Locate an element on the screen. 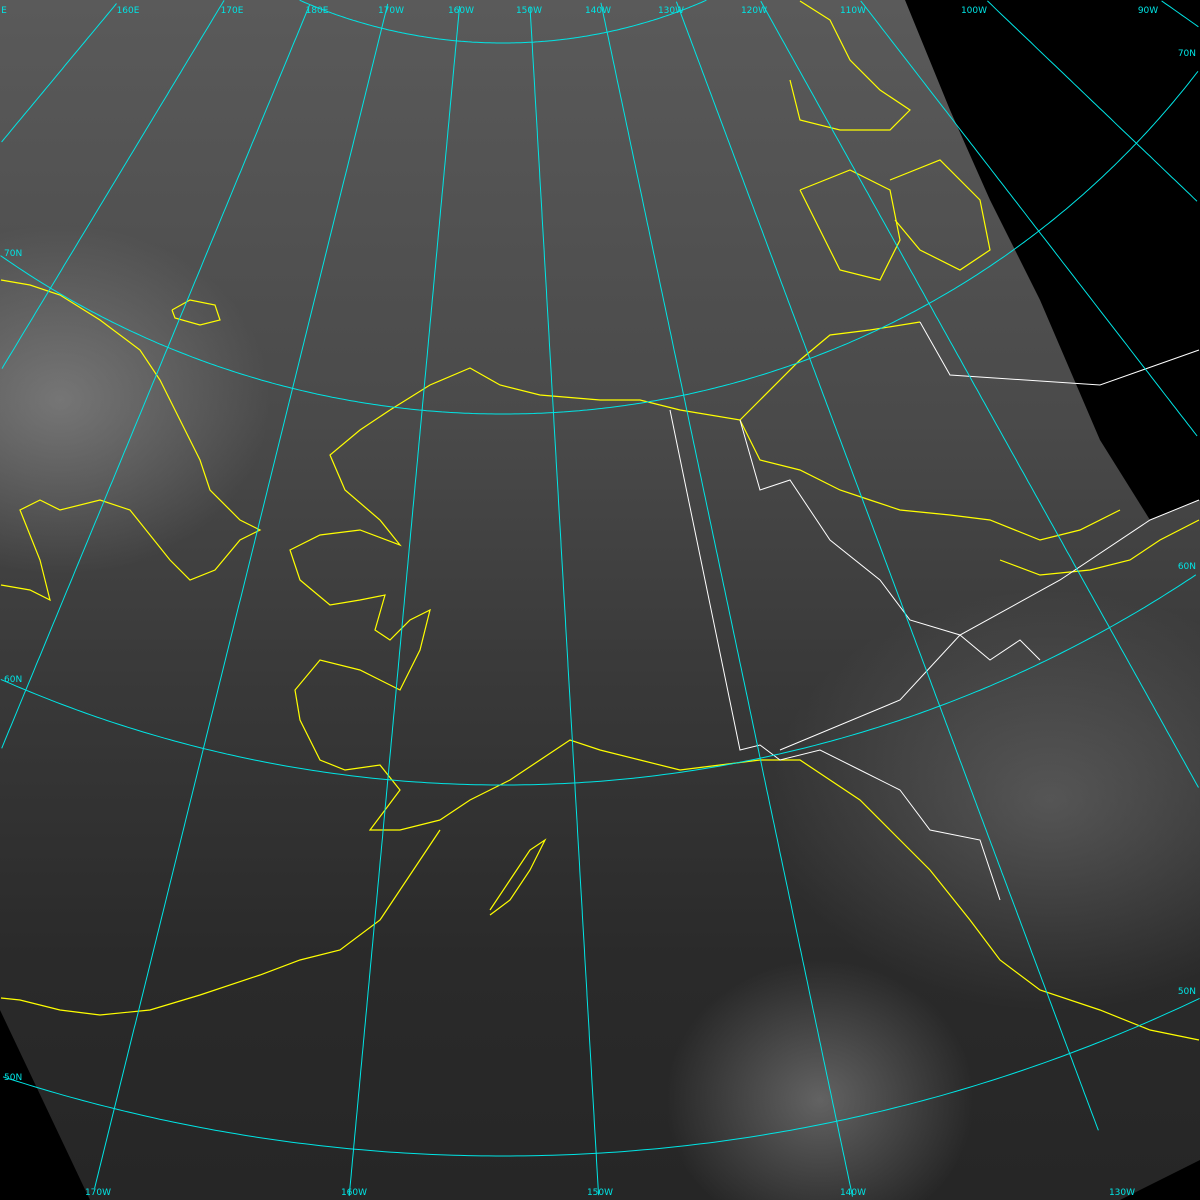 This screenshot has width=1200, height=1200. coastline-kodiak is located at coordinates (518, 877).